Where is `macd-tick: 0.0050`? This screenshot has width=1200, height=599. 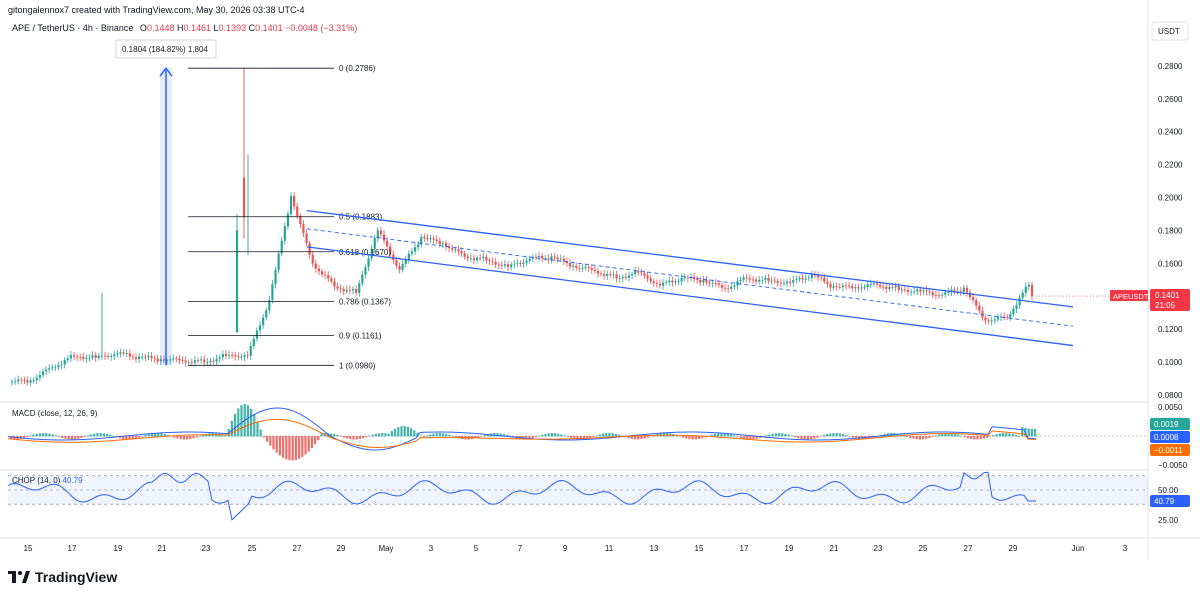
macd-tick: 0.0050 is located at coordinates (1170, 407).